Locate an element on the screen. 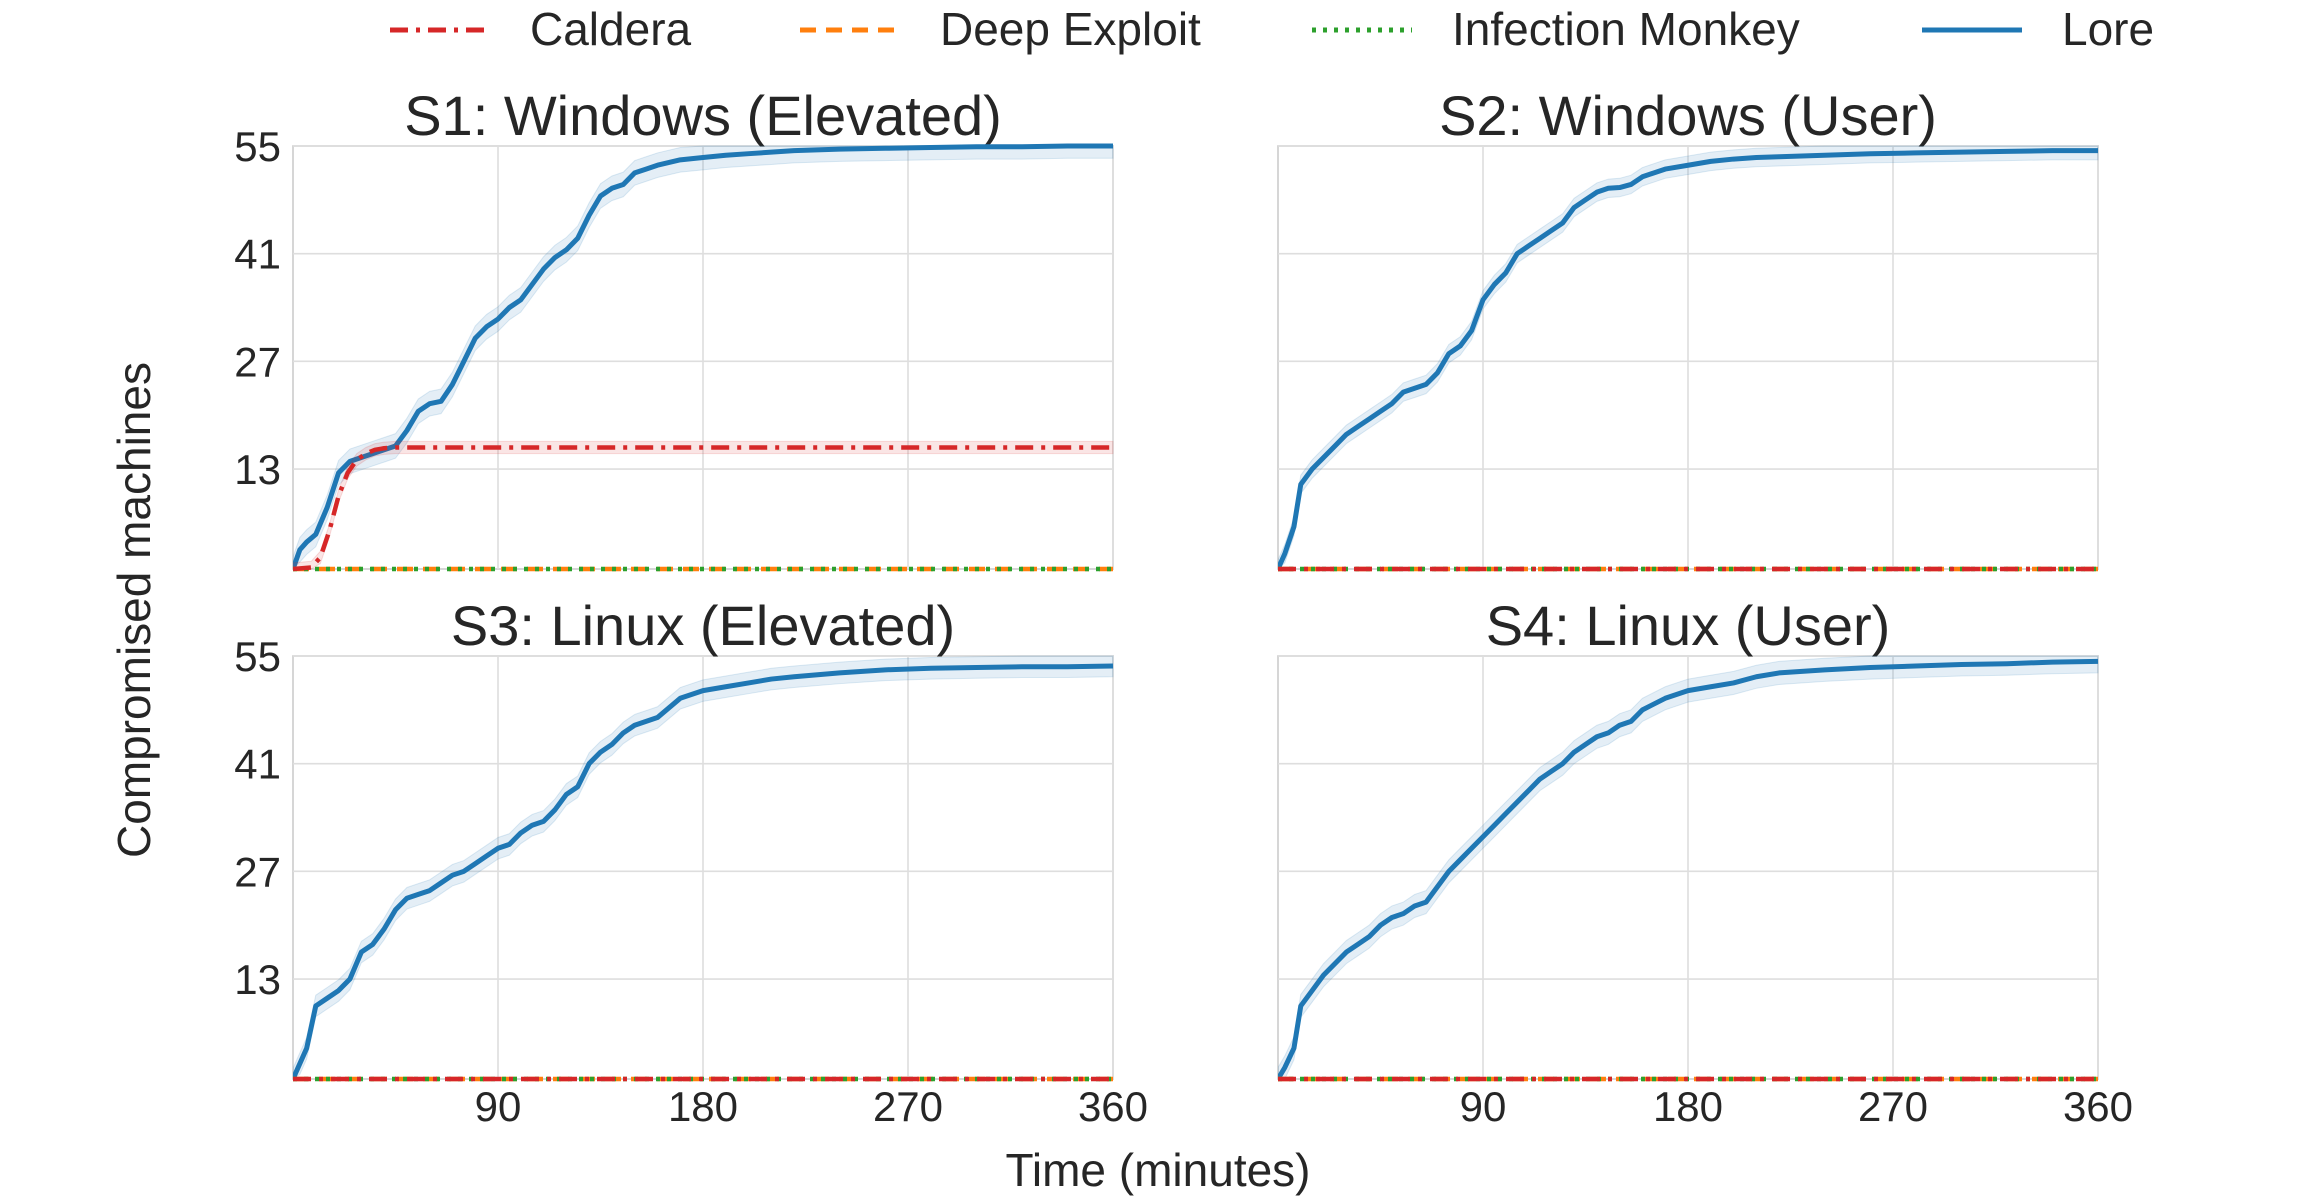 The height and width of the screenshot is (1200, 2300). legend-item-deep-exploit: Deep Exploit is located at coordinates (1000, 29).